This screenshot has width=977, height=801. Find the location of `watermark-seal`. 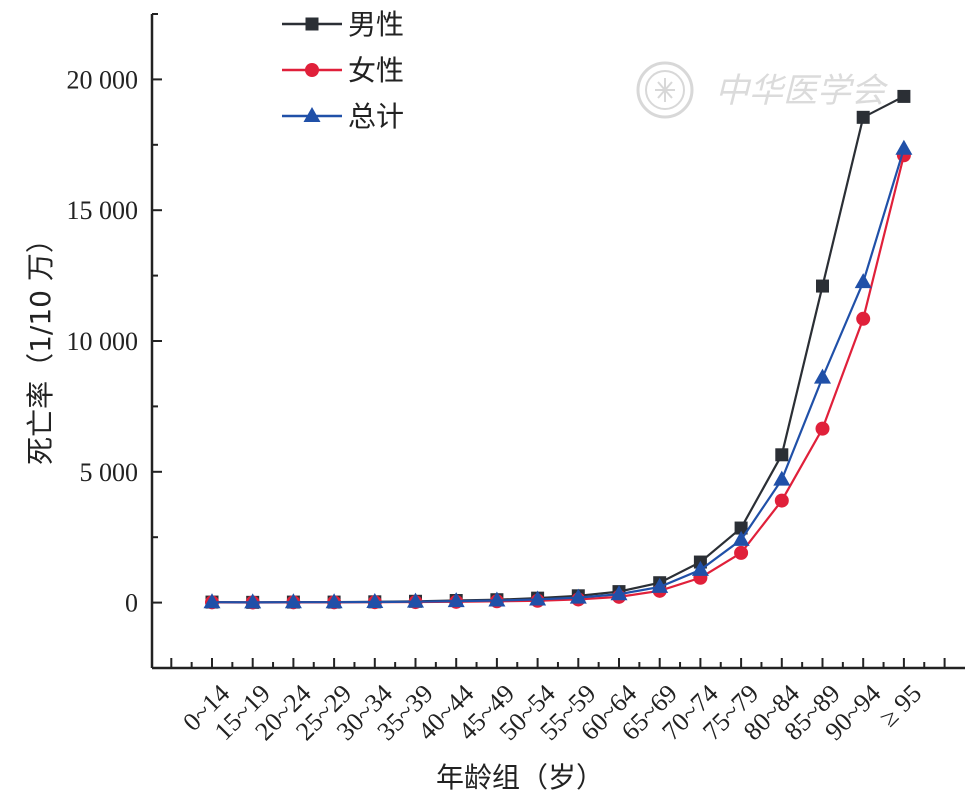

watermark-seal is located at coordinates (665, 90).